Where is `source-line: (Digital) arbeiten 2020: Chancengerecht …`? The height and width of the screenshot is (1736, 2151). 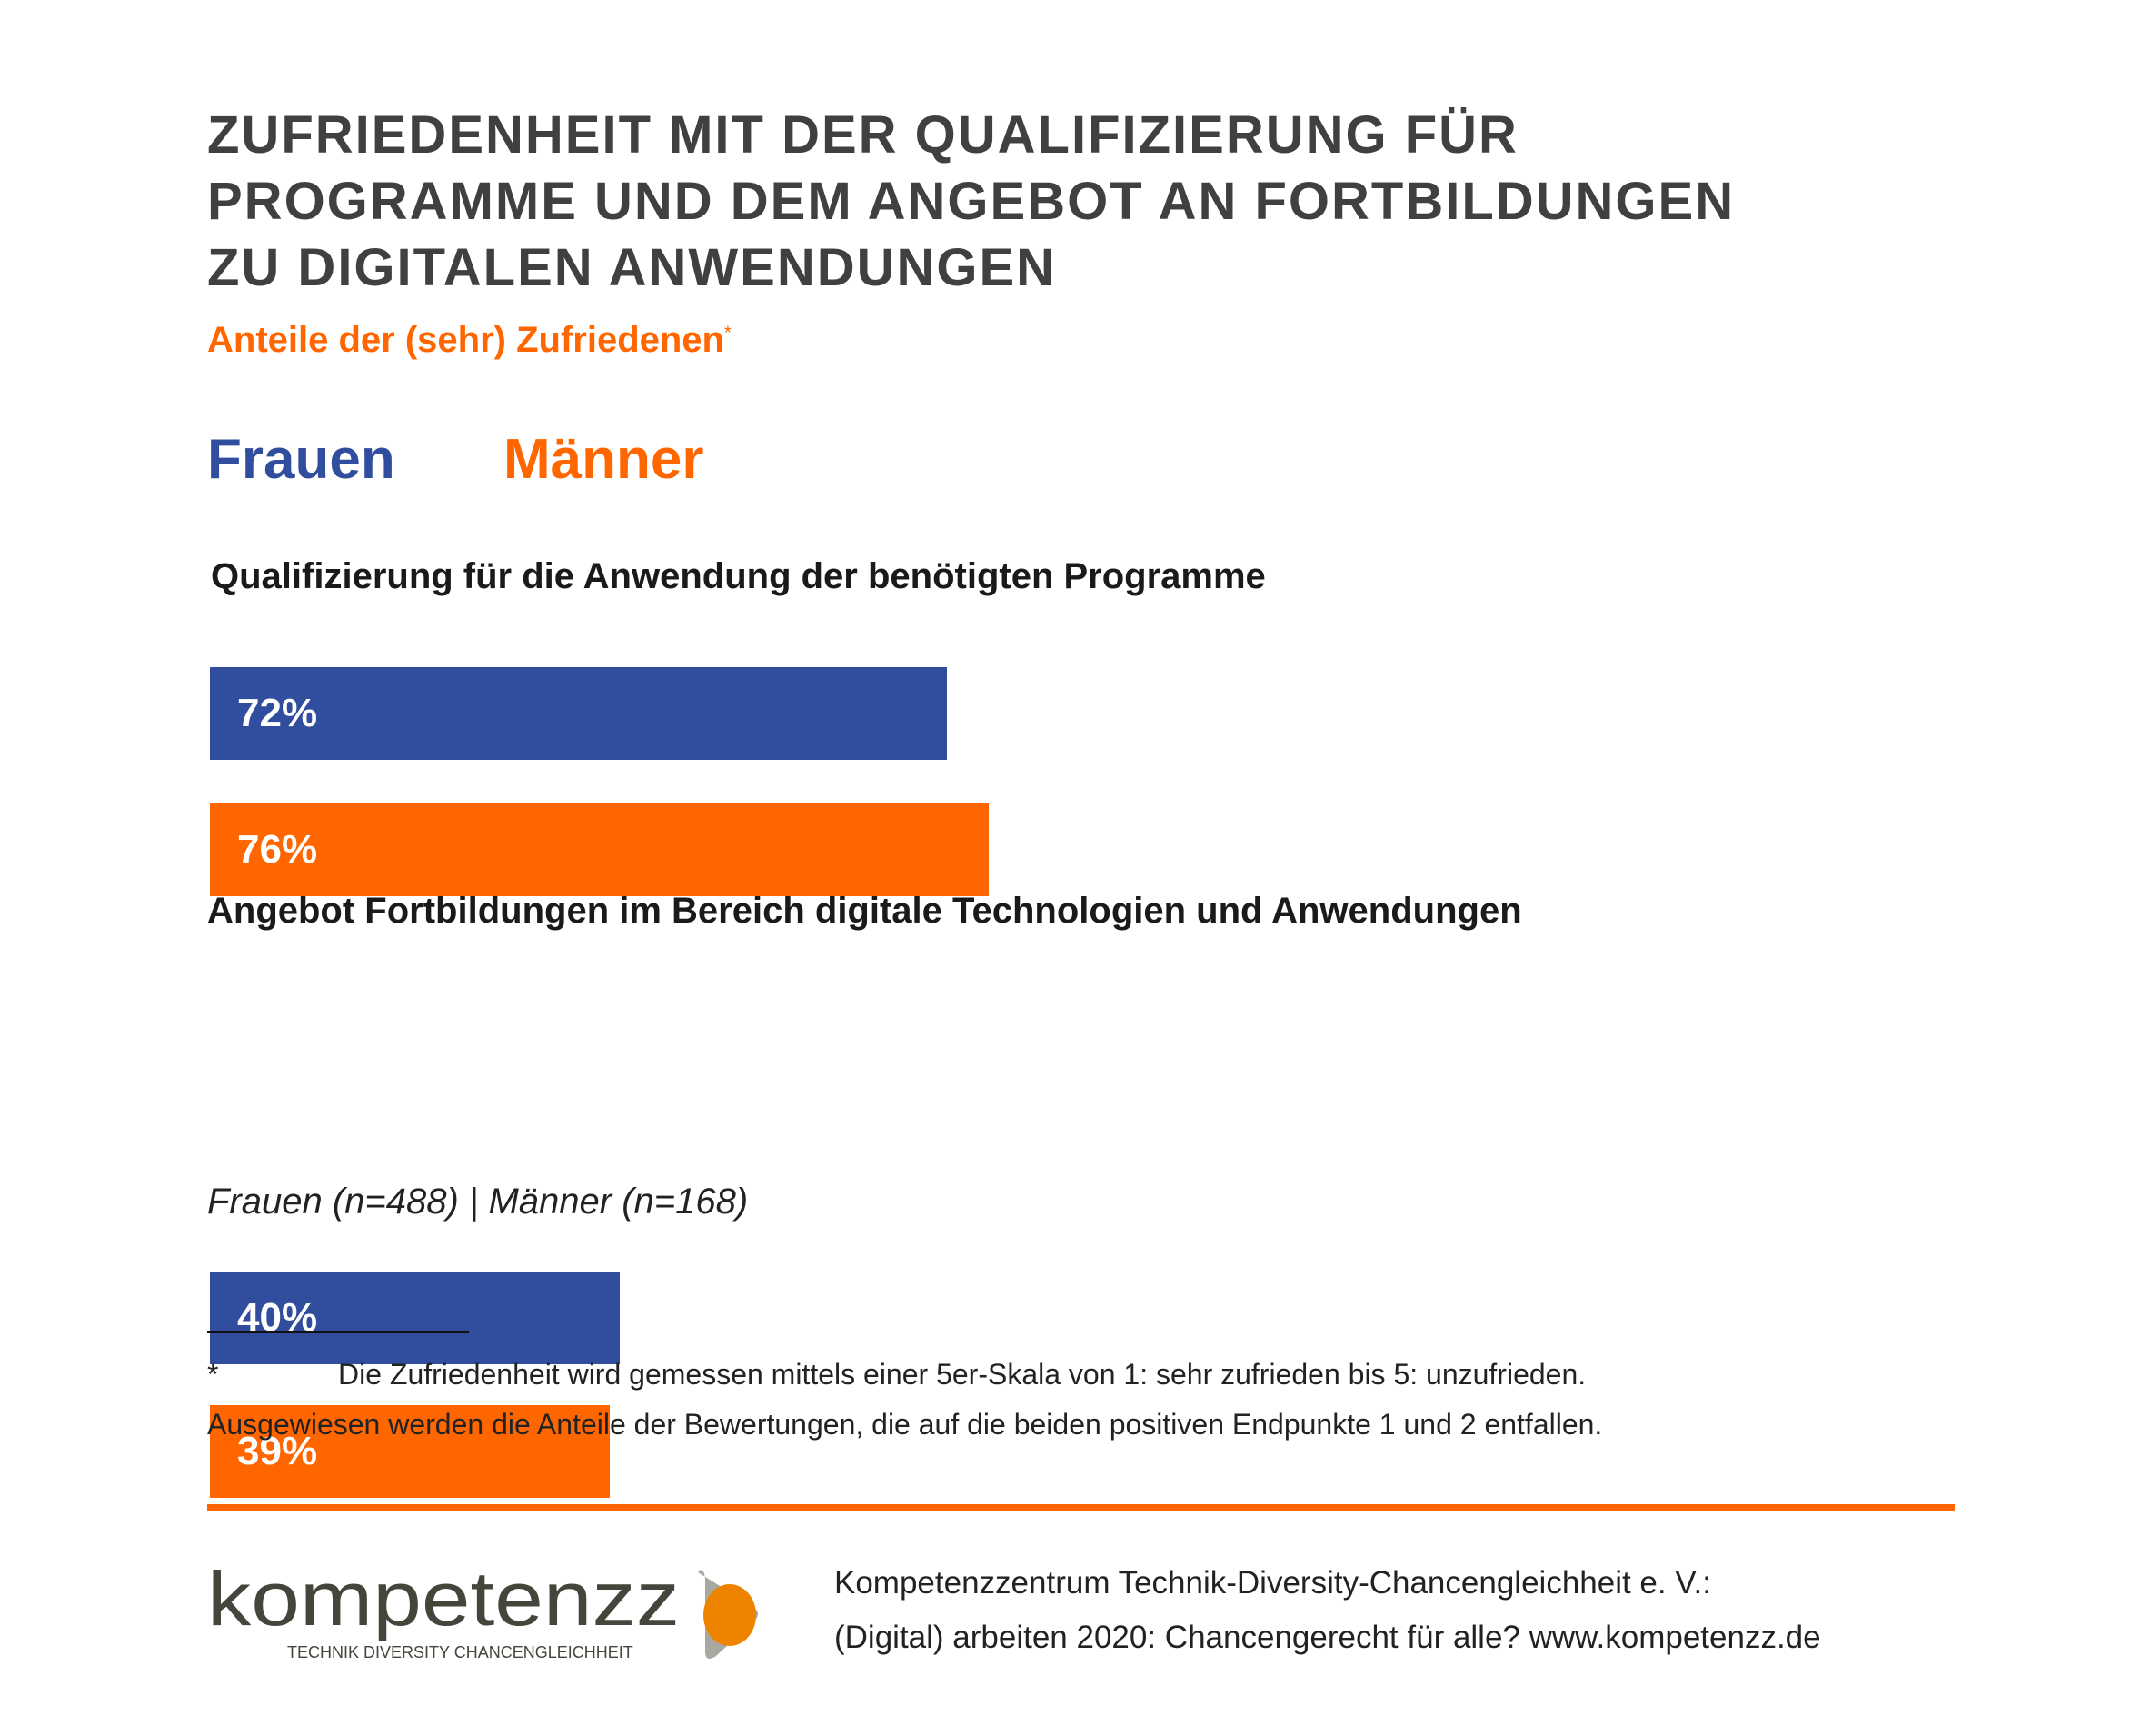 source-line: (Digital) arbeiten 2020: Chancengerecht … is located at coordinates (1327, 1638).